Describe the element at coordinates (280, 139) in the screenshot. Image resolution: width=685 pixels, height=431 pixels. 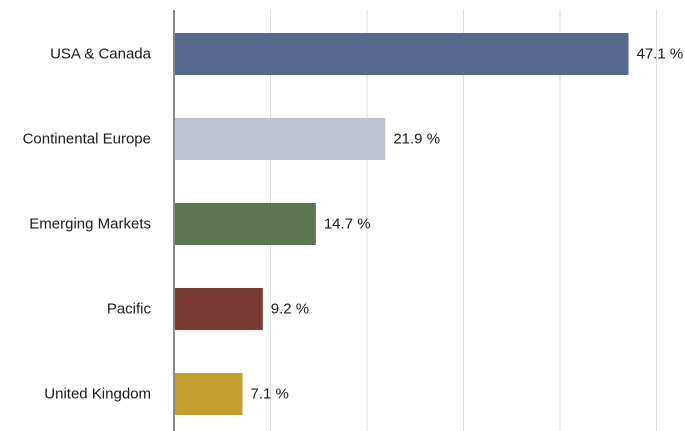
I see `bar-continental-europe` at that location.